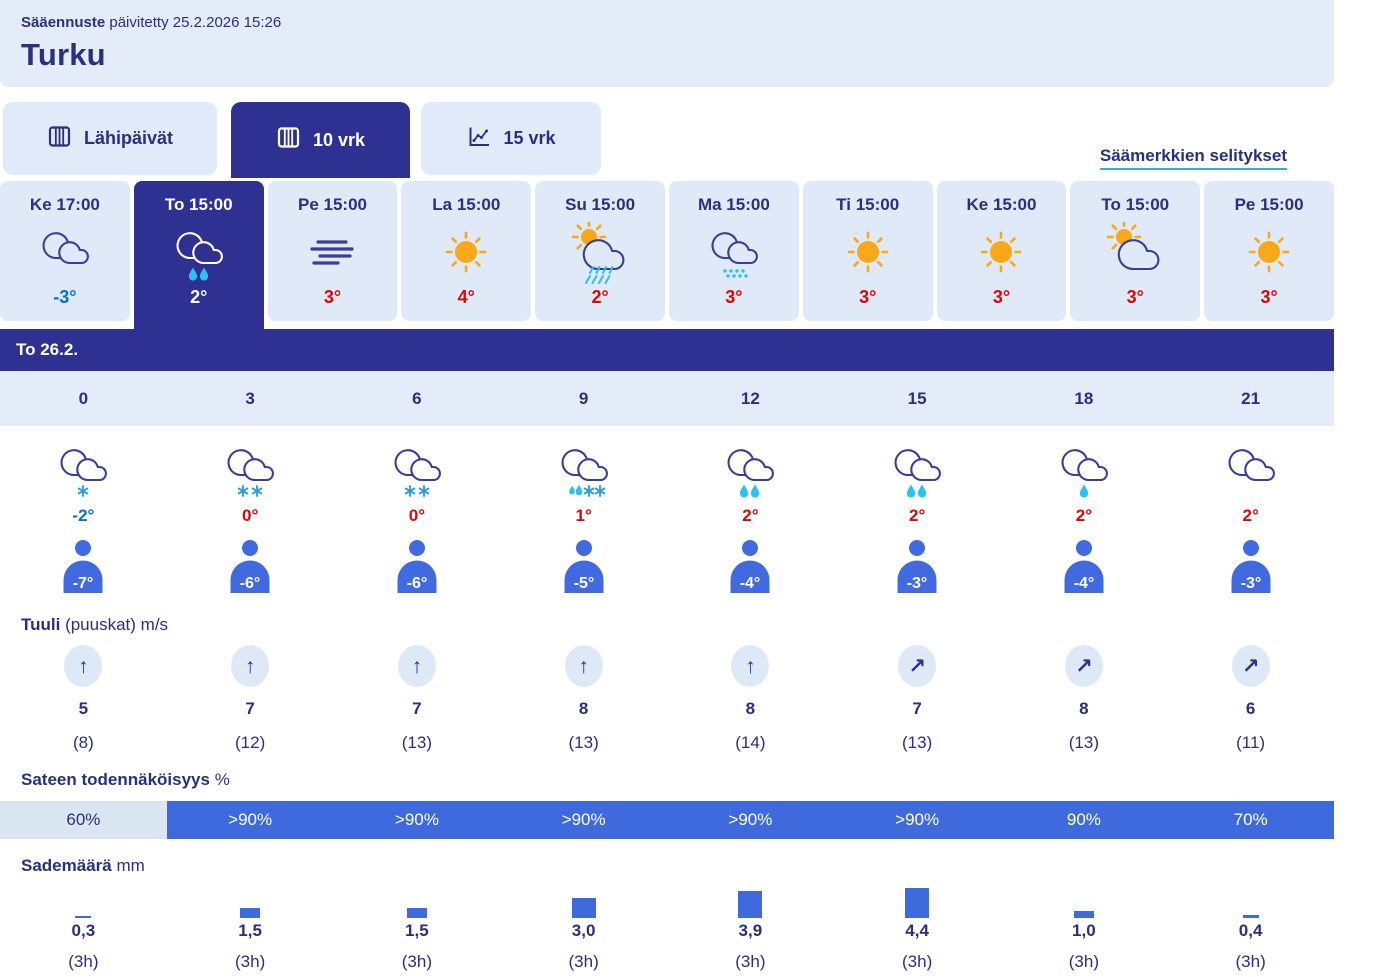 This screenshot has width=1377, height=977. I want to click on day-cell: To 15:00 2°, so click(198, 255).